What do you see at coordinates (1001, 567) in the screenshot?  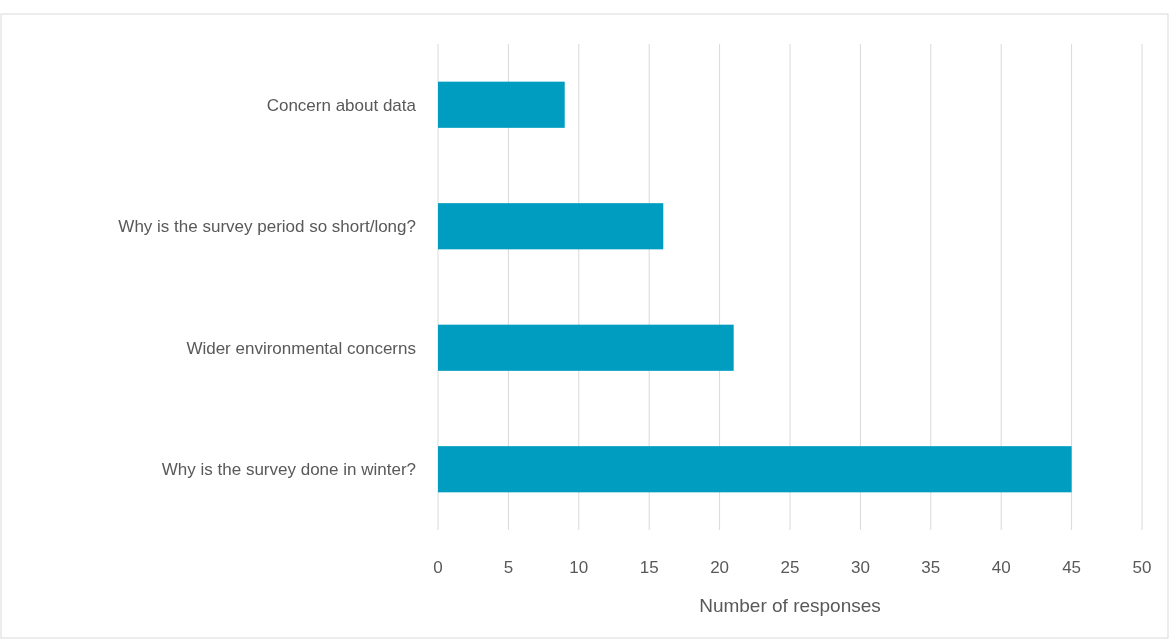 I see `x-tick-label: 40` at bounding box center [1001, 567].